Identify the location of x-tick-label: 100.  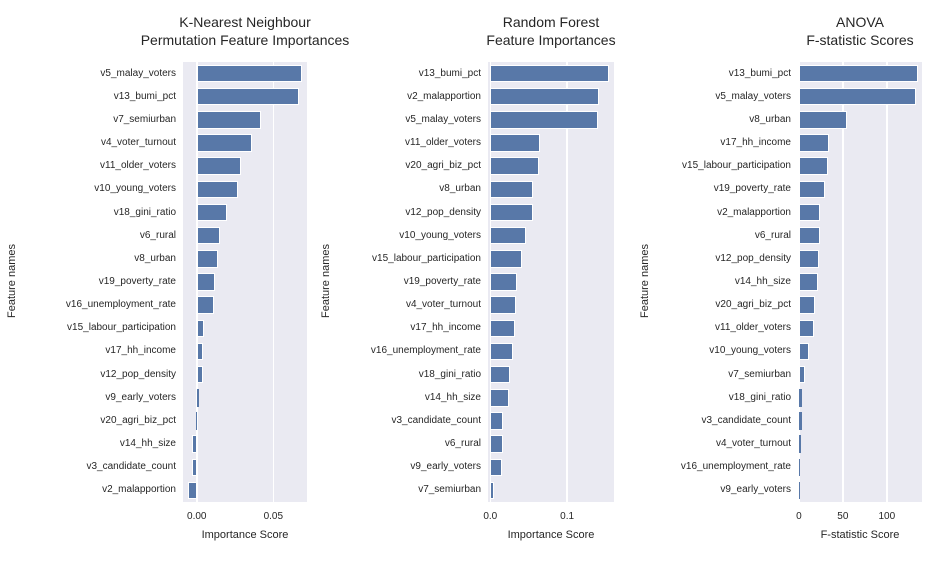
(887, 516).